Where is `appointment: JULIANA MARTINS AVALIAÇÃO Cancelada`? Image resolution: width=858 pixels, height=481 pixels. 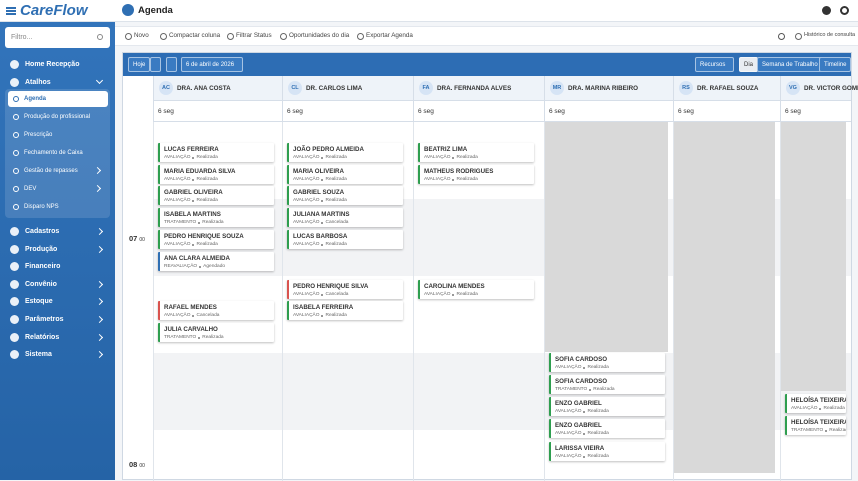
appointment: JULIANA MARTINS AVALIAÇÃO Cancelada is located at coordinates (345, 217).